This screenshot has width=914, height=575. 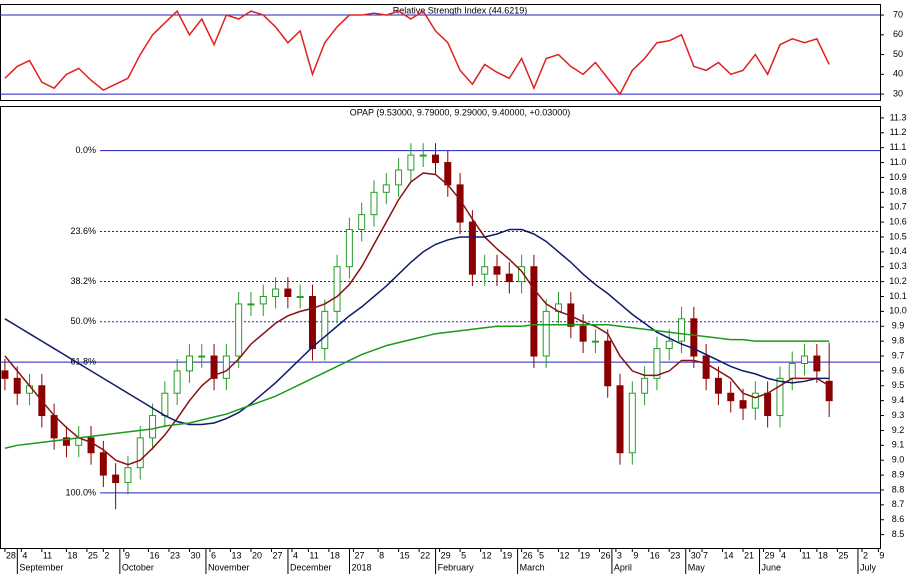 I want to click on x-tick-label: 21, so click(x=749, y=555).